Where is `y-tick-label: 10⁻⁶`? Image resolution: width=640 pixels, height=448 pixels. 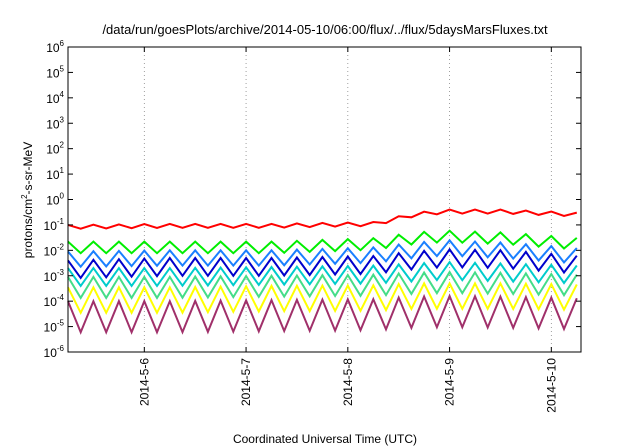
y-tick-label: 10⁻⁶ is located at coordinates (54, 352).